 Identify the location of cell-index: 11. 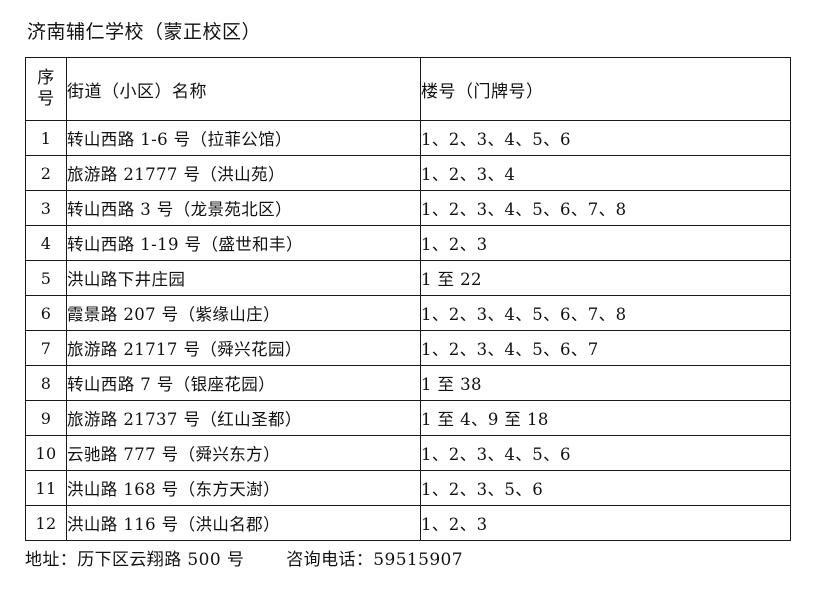
(46, 488).